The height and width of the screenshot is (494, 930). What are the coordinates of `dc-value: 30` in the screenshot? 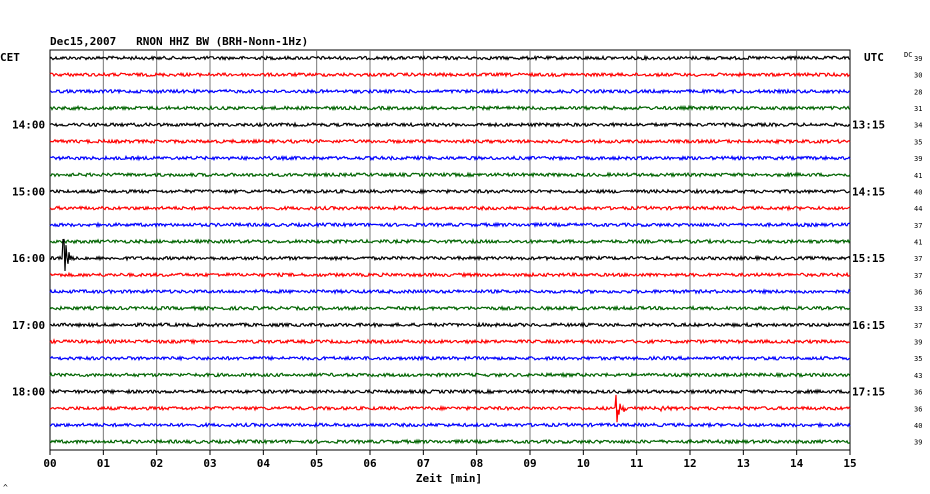 It's located at (918, 76).